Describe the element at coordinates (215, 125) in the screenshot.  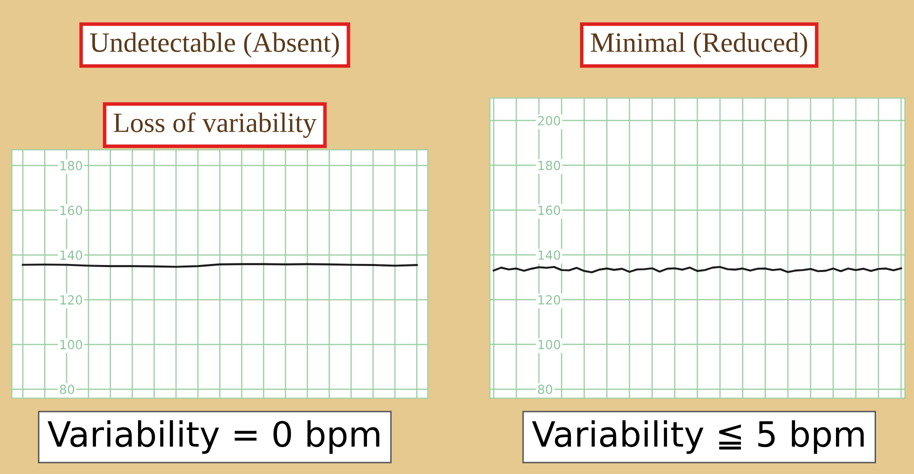
I see `text: Loss of variability` at that location.